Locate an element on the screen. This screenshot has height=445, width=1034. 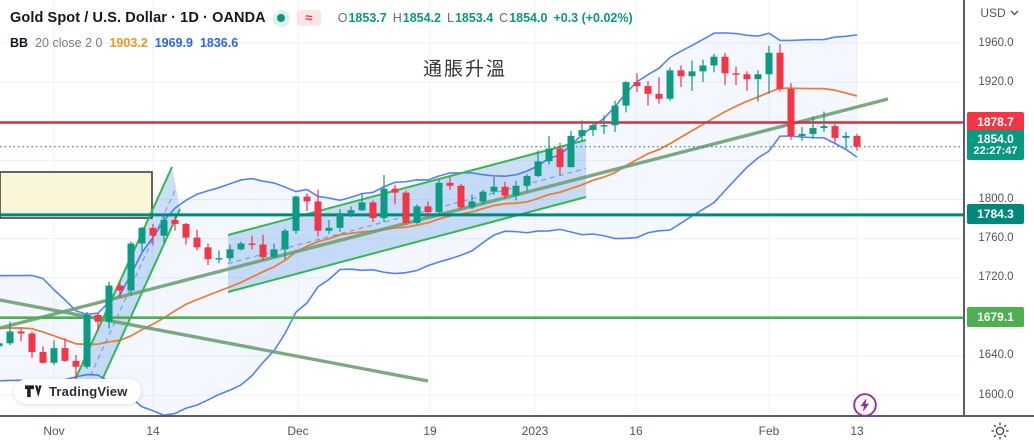
indicator-params: 20 close 2 0 is located at coordinates (69, 43).